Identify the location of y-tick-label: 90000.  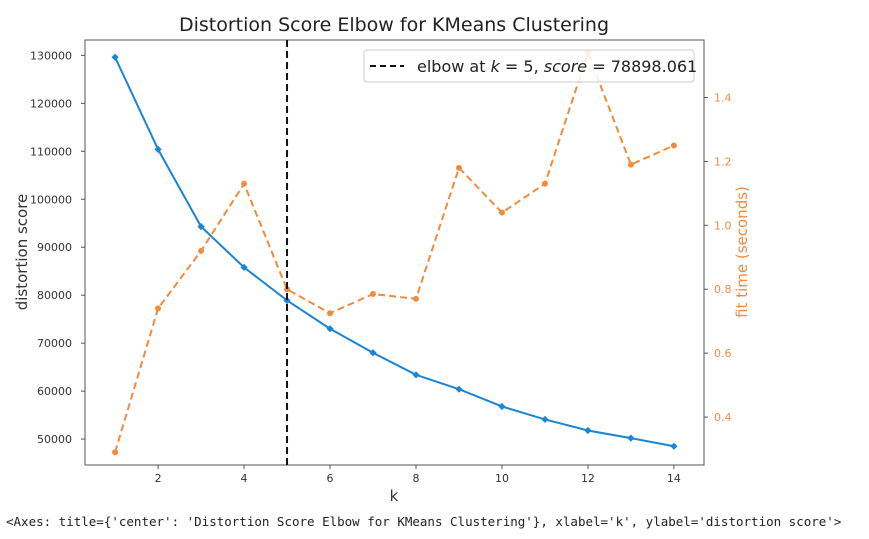
(54, 247).